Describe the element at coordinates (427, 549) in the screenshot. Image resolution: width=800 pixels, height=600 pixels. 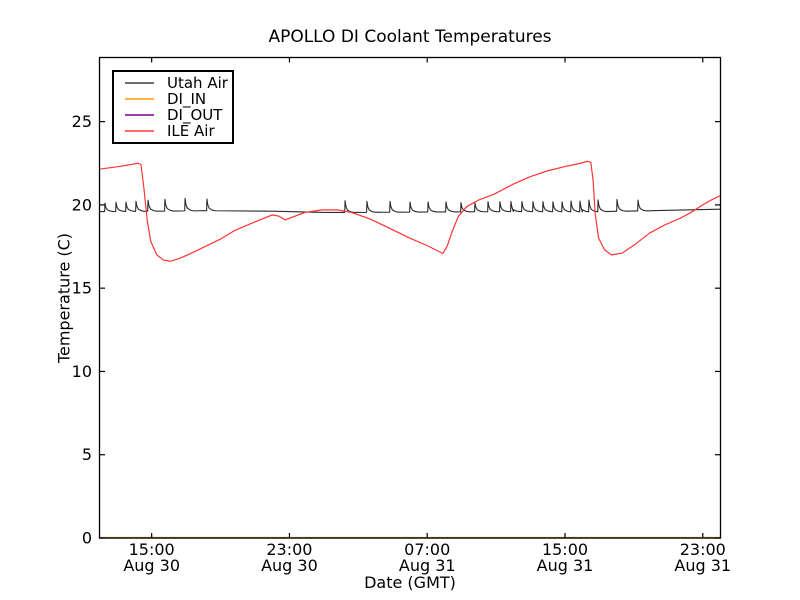
I see `x-tick-time-label: 07:00` at that location.